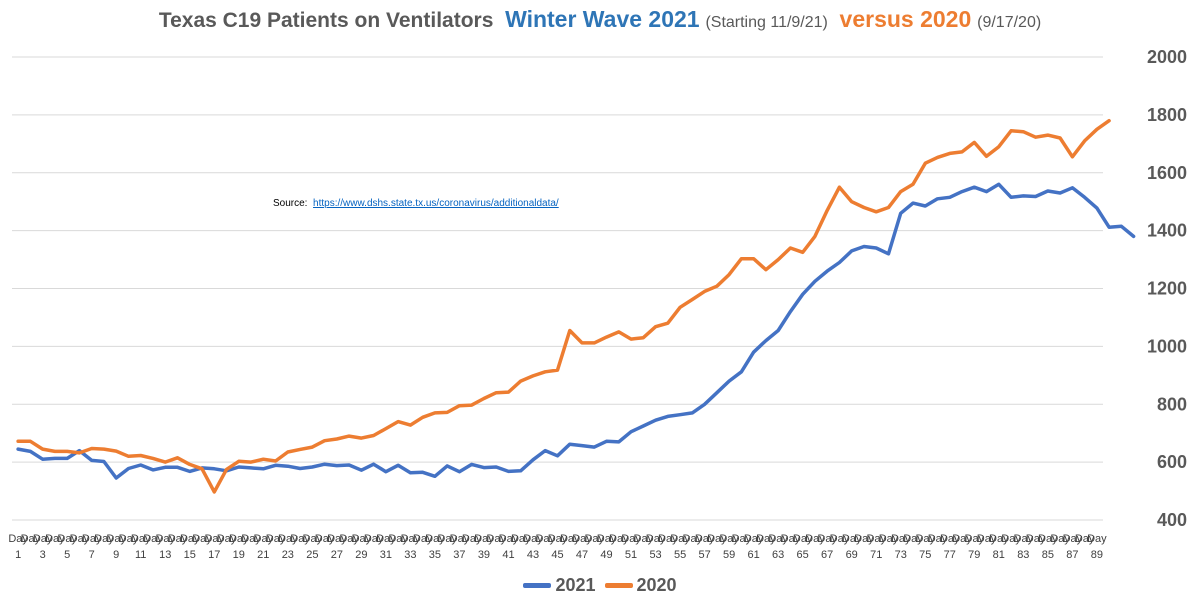 The height and width of the screenshot is (605, 1200). I want to click on y-axis-ticks: 400 600 800 1000 1200 1400 1600 1800 2000, so click(1167, 288).